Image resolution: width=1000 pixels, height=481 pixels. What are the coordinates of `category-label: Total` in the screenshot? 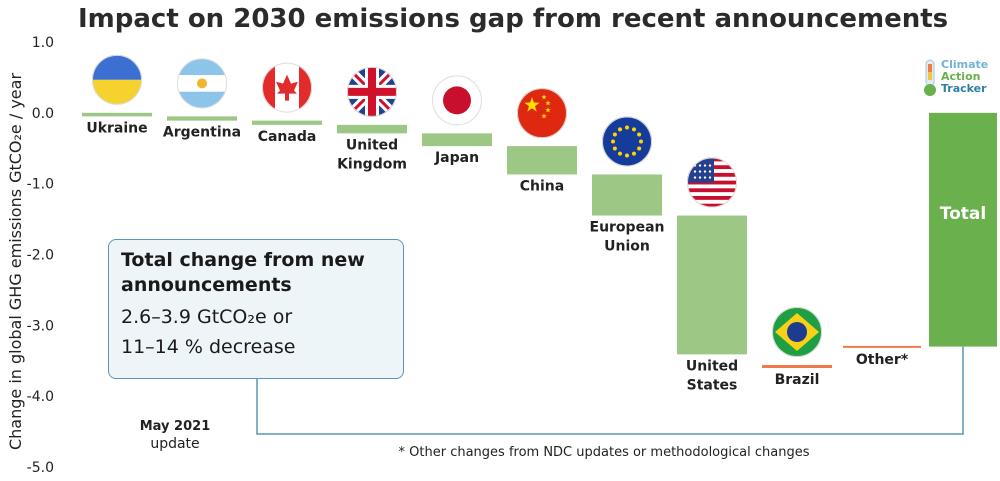 It's located at (963, 214).